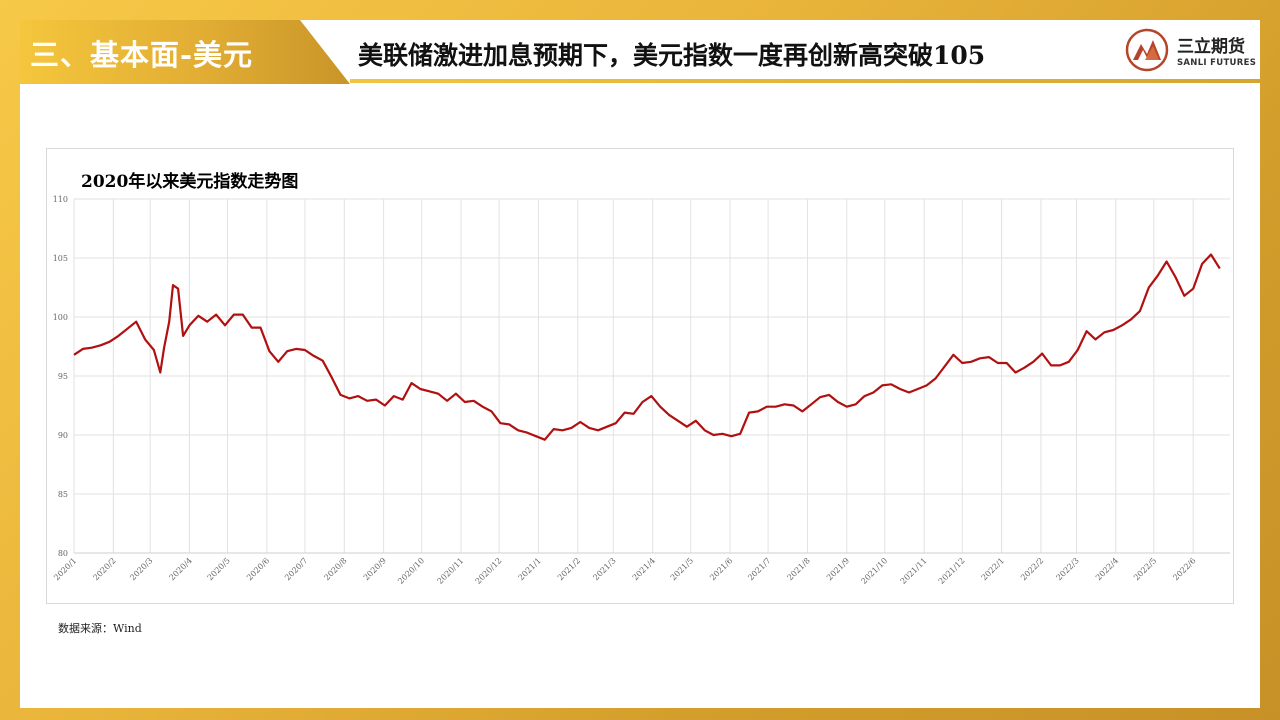 This screenshot has height=720, width=1280. Describe the element at coordinates (104, 569) in the screenshot. I see `x-tick-label: 2020/2` at that location.